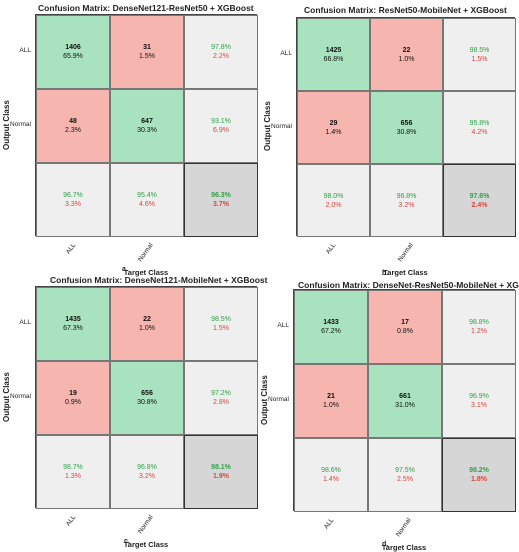 The height and width of the screenshot is (552, 519). Describe the element at coordinates (479, 196) in the screenshot. I see `overall-accuracy: 97.6%` at that location.